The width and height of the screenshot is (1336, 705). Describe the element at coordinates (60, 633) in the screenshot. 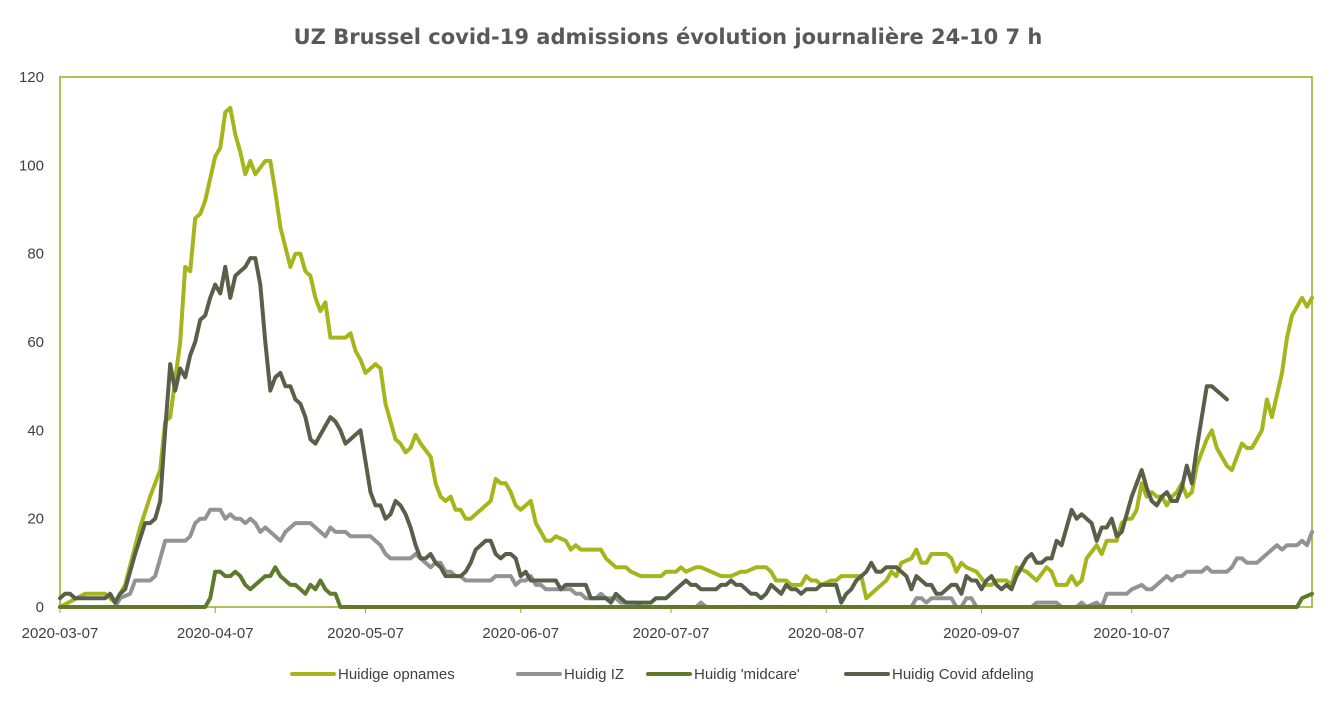

I see `x-tick-label: 2020-03-07` at that location.